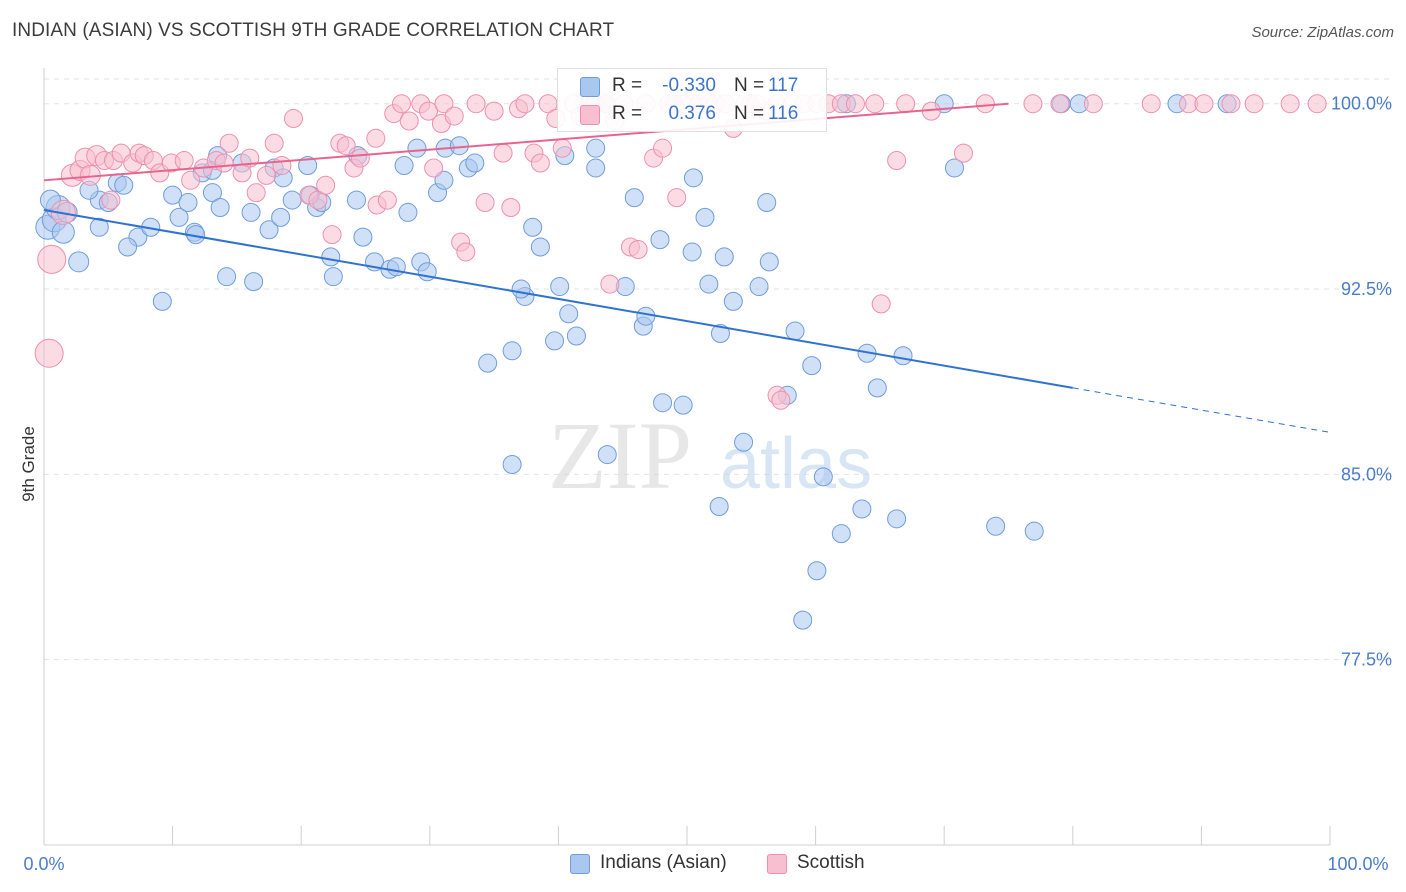  I want to click on r-value: 0.376, so click(692, 113).